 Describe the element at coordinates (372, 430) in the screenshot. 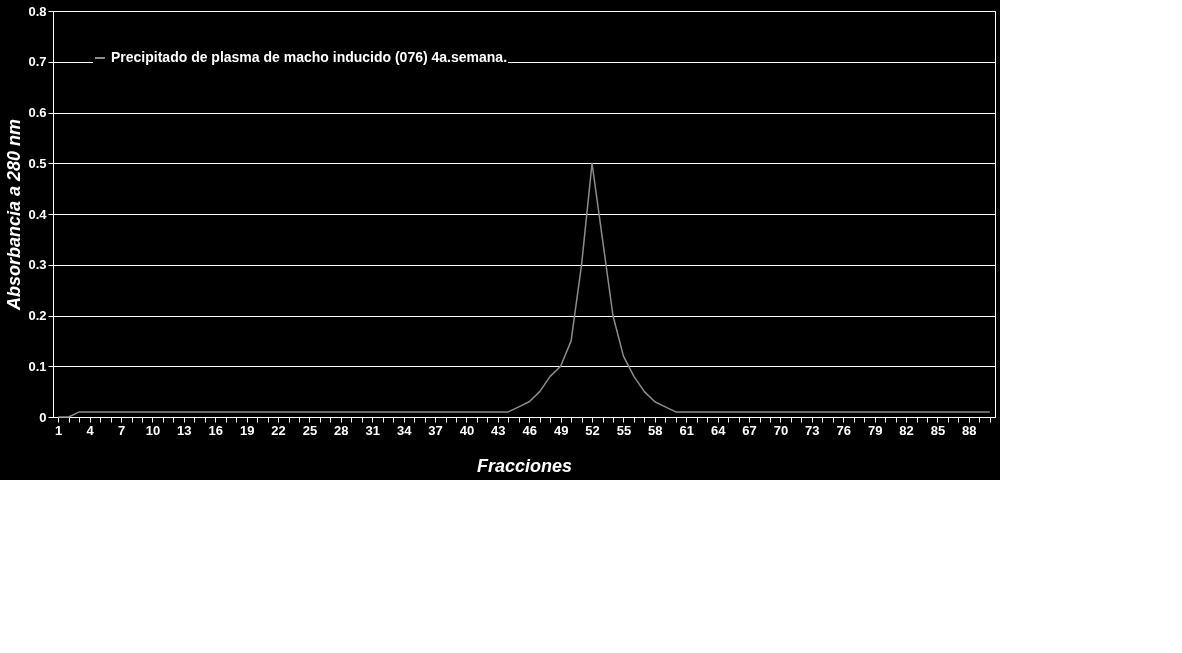

I see `x-tick-label: 31` at that location.